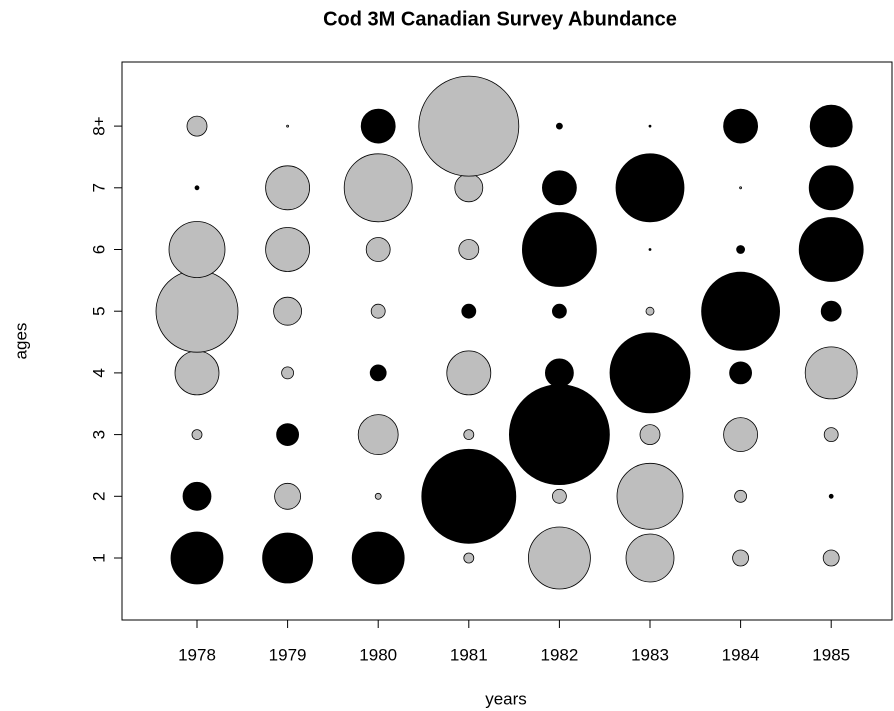 This screenshot has height=711, width=894. Describe the element at coordinates (559, 654) in the screenshot. I see `x-tick-label: 1982` at that location.